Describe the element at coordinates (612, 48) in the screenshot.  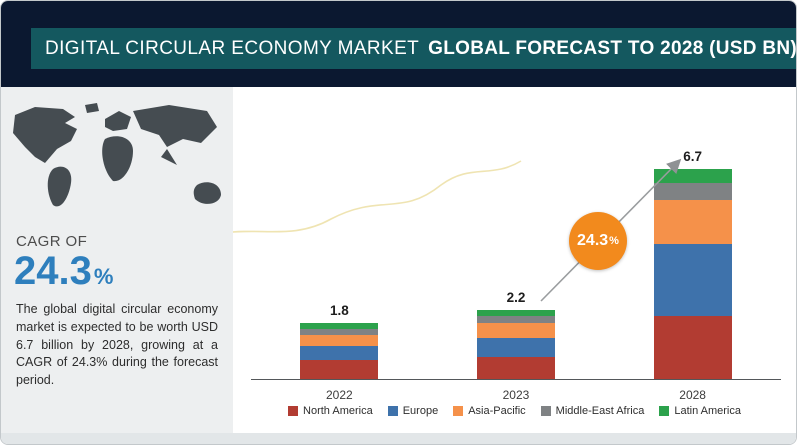
I see `page-title-bold: GLOBAL FORECAST TO 2028 (USD BN)` at that location.